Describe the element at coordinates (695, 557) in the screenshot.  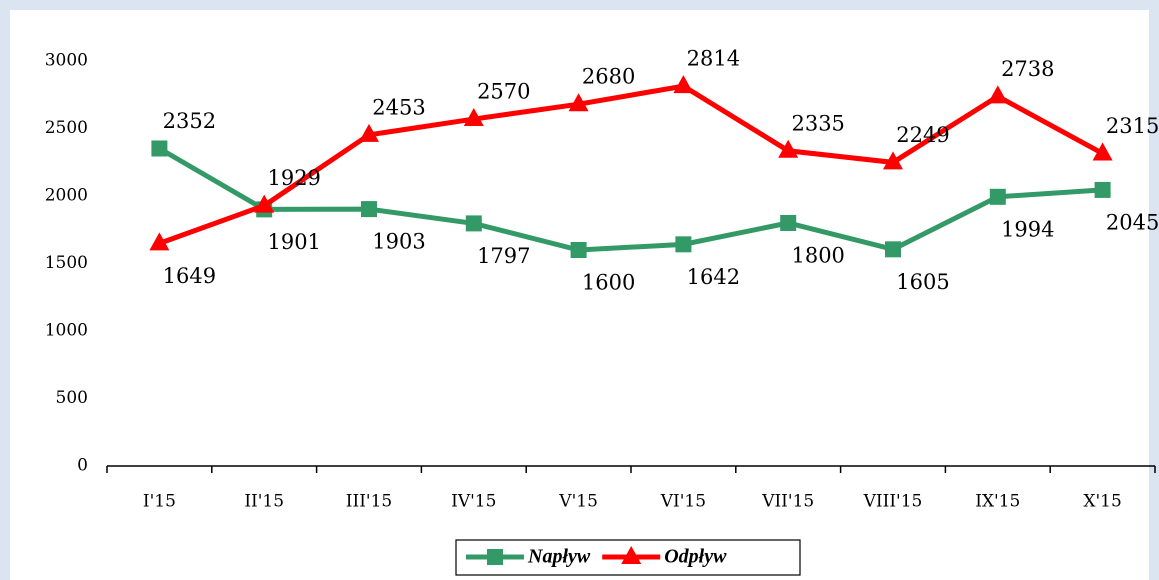
I see `legend-label: Odpływ` at that location.